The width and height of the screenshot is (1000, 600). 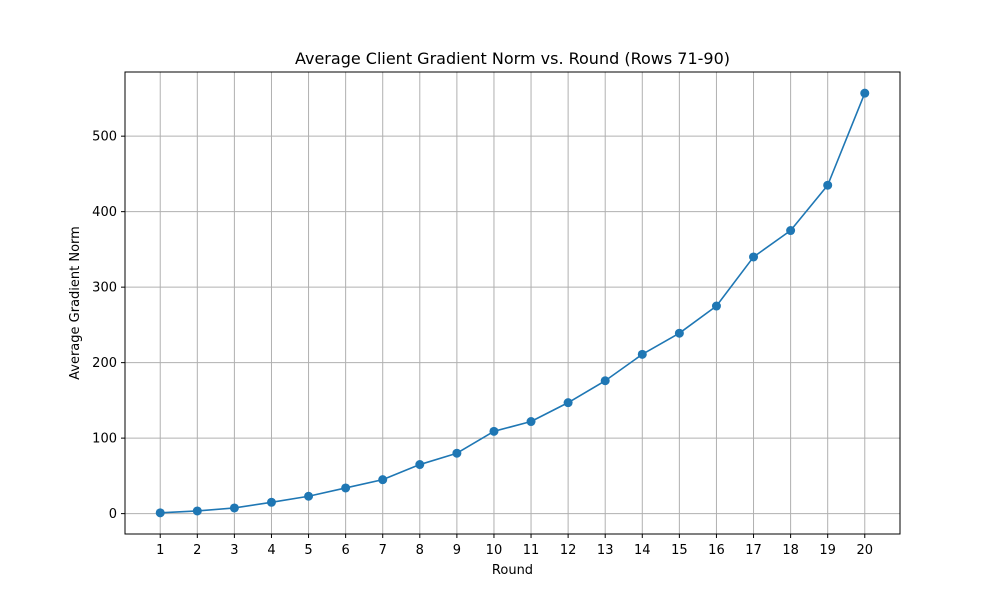 What do you see at coordinates (512, 570) in the screenshot?
I see `x-axis-label: Round` at bounding box center [512, 570].